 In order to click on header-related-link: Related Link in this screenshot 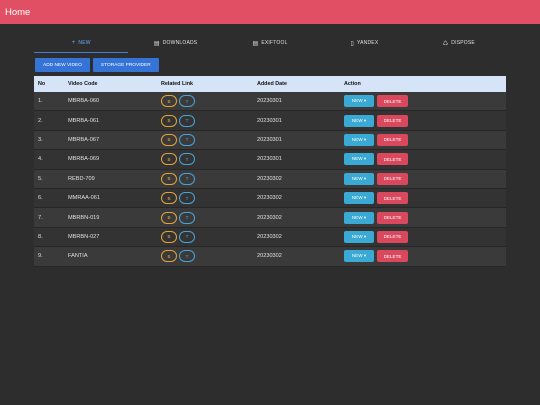, I will do `click(177, 84)`.